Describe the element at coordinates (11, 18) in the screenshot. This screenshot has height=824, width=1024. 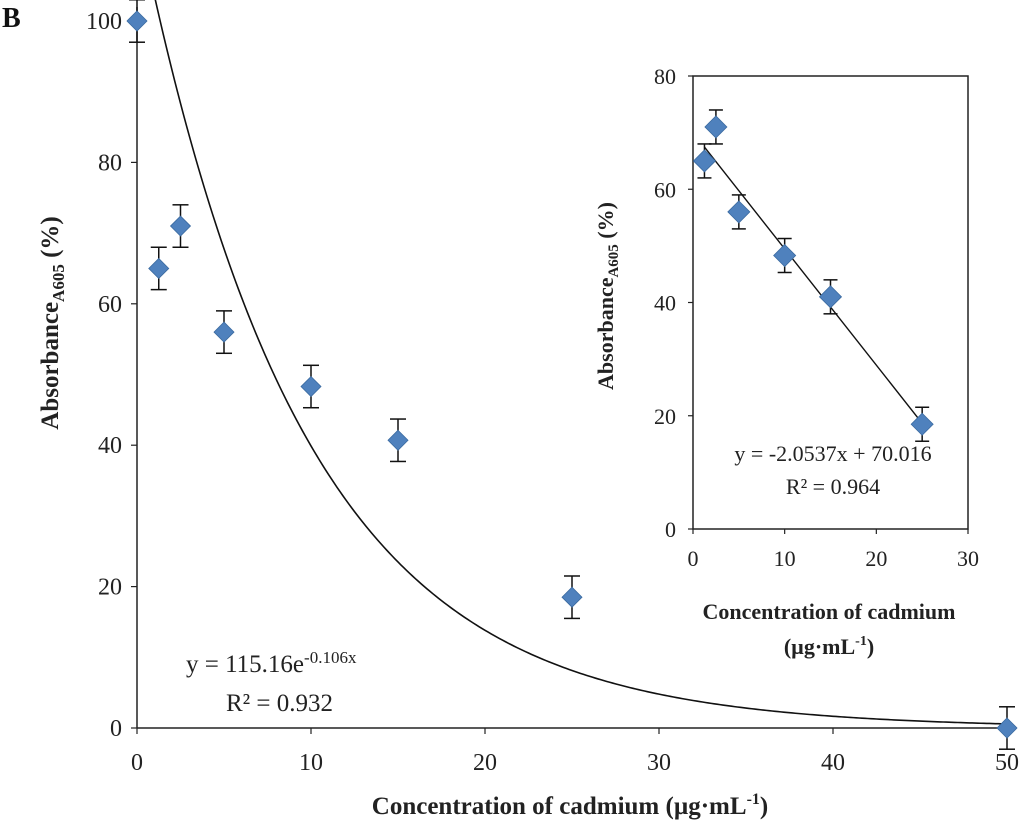
I see `panel-label: B` at that location.